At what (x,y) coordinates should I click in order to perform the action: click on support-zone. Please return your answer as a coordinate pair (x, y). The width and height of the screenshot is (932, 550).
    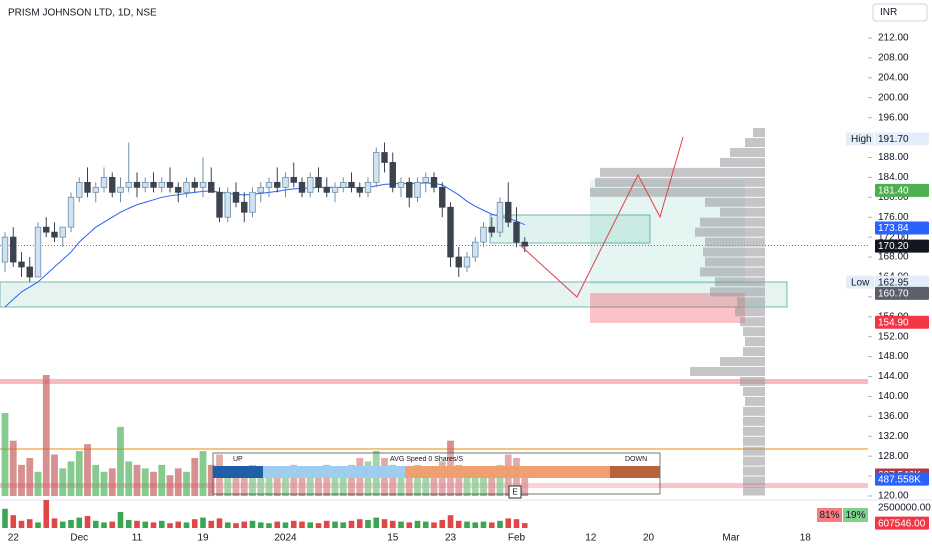
    Looking at the image, I should click on (394, 294).